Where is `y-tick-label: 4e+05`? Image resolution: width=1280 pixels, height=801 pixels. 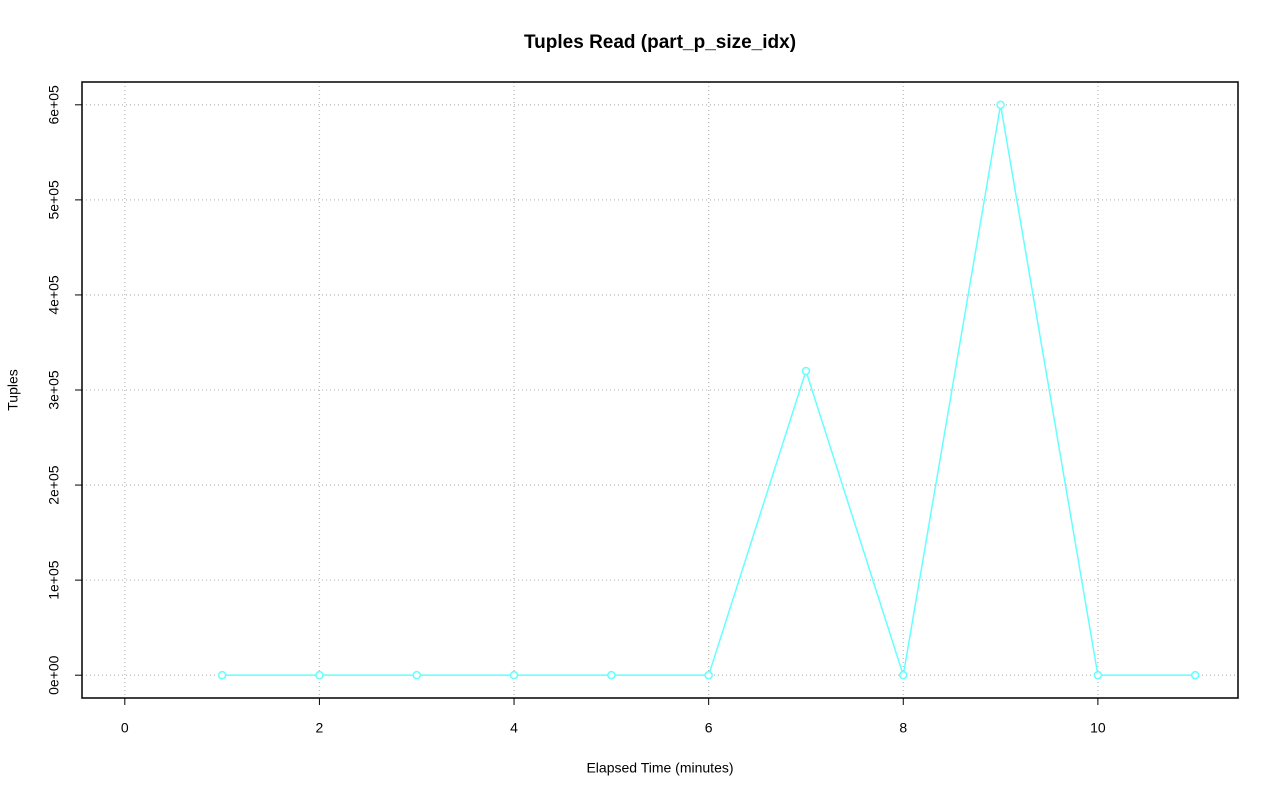 y-tick-label: 4e+05 is located at coordinates (54, 295).